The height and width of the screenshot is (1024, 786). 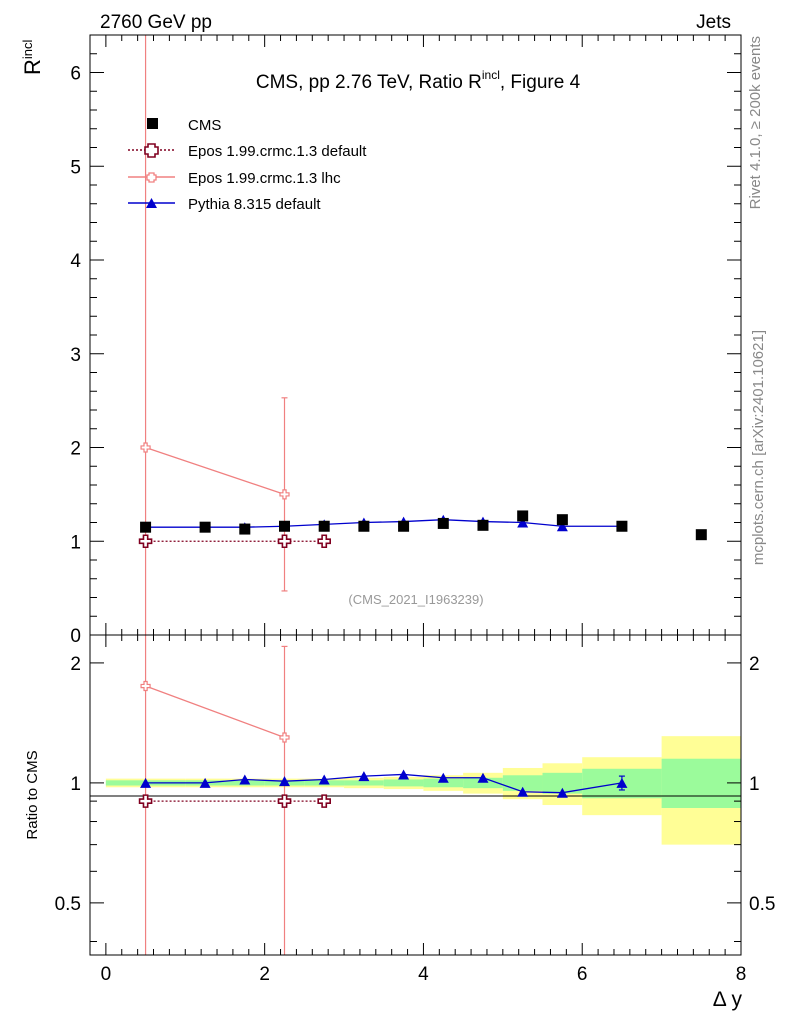 I want to click on y-tick-label: 0, so click(x=75, y=636).